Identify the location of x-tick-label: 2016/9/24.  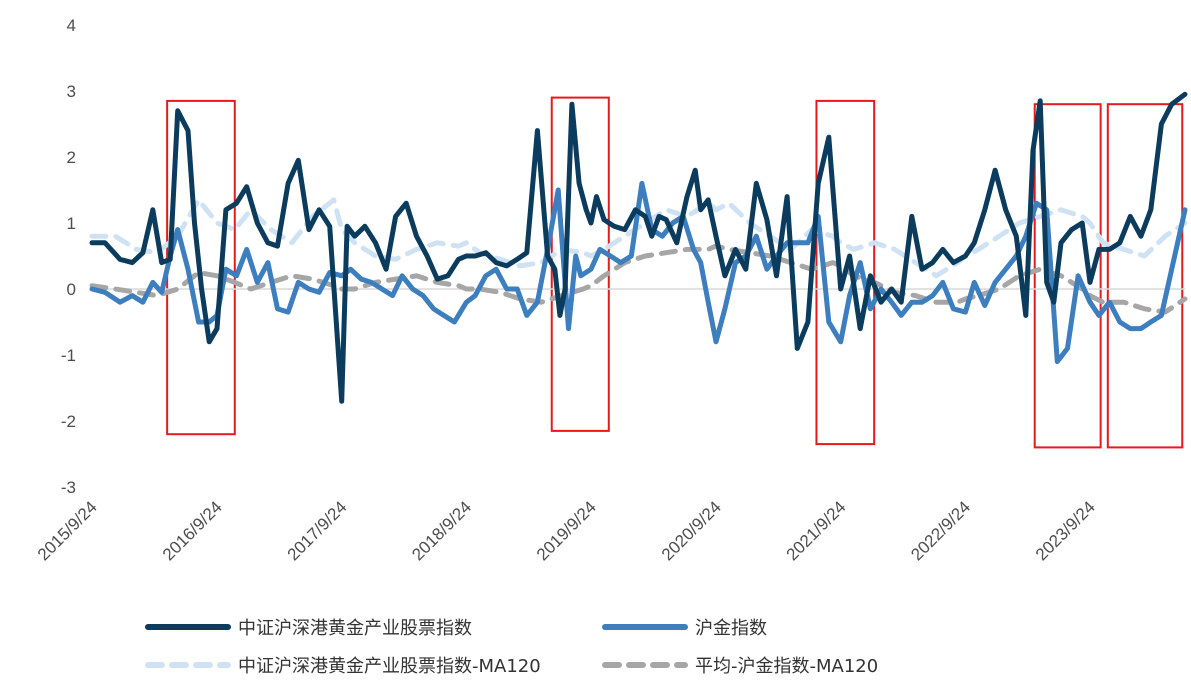
(192, 530).